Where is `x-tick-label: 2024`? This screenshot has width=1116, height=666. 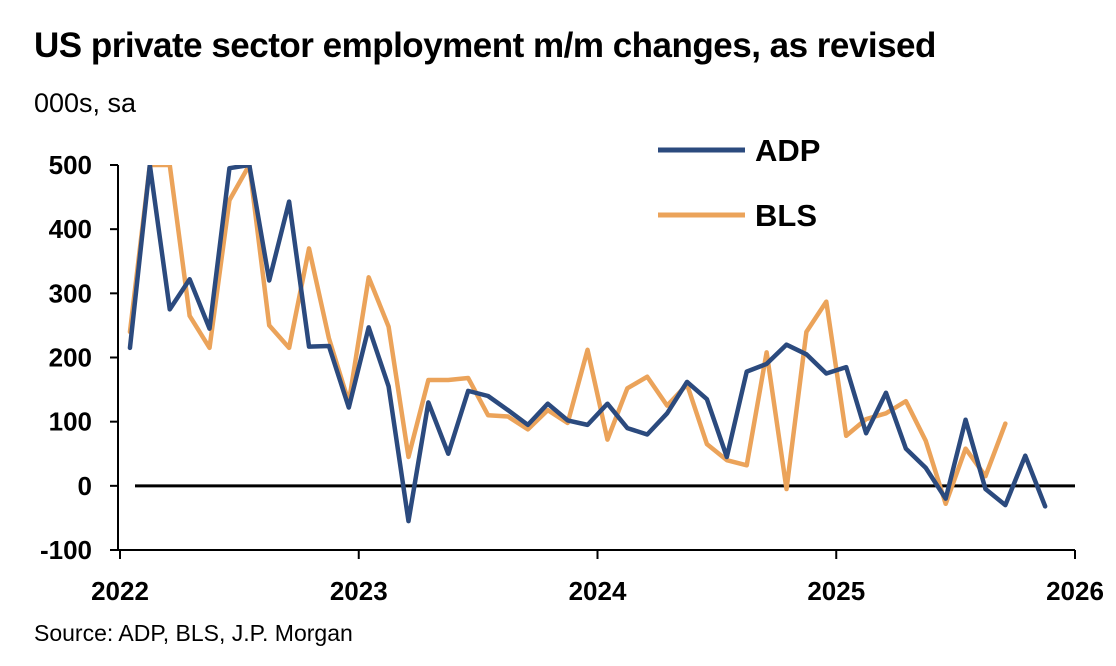
x-tick-label: 2024 is located at coordinates (598, 591).